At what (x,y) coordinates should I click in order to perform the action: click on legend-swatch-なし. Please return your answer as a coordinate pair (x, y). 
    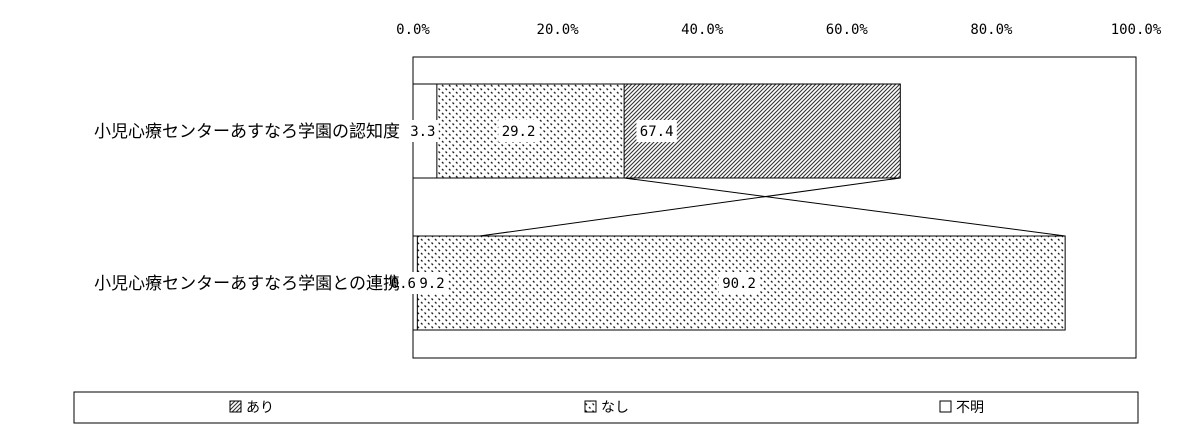
    Looking at the image, I should click on (590, 406).